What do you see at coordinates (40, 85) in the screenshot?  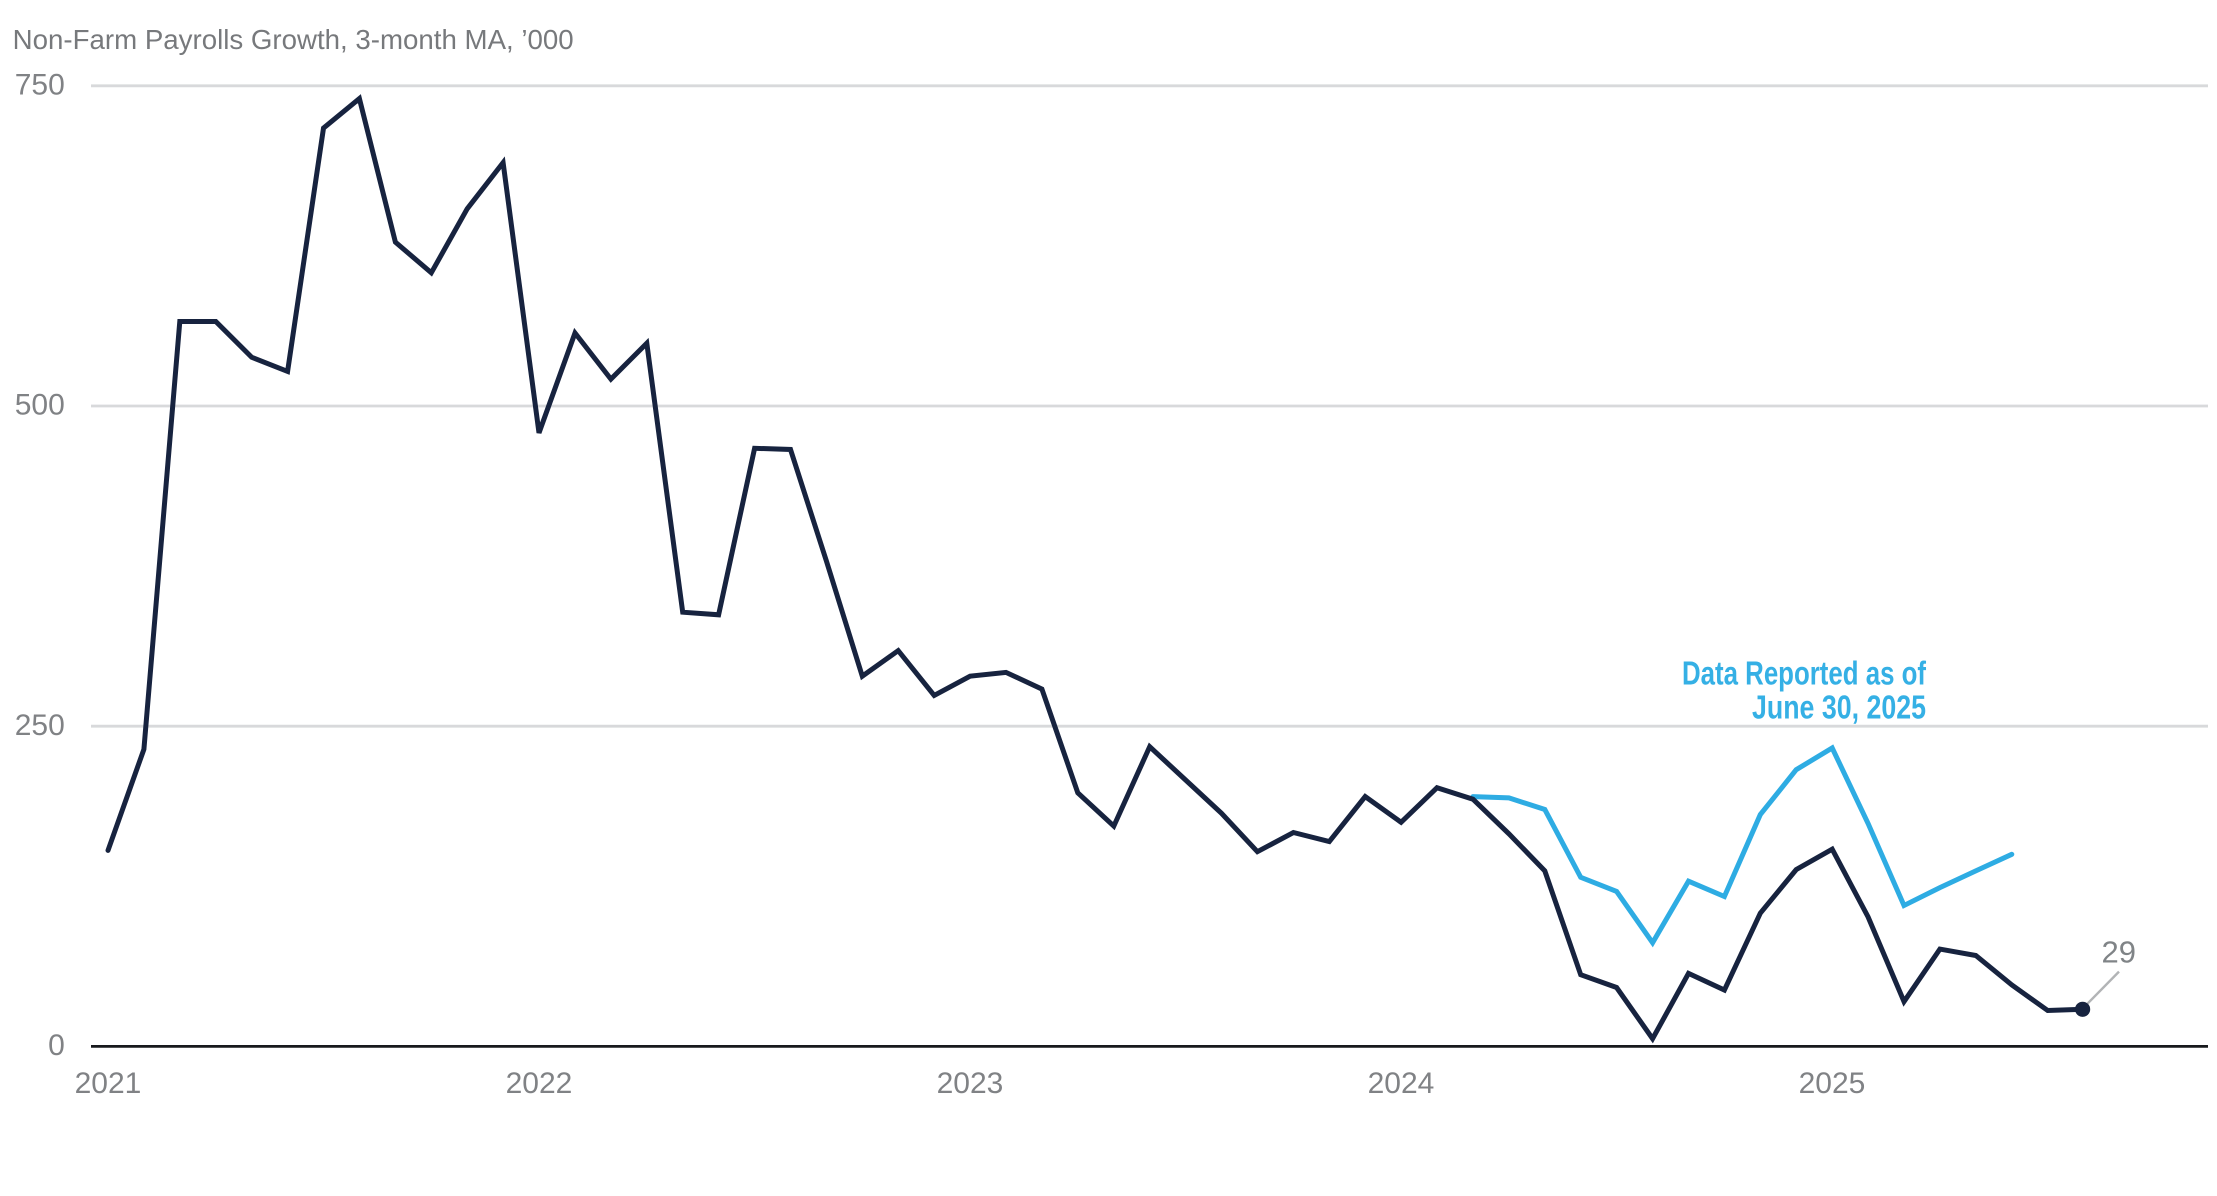 I see `svg-text: 750` at bounding box center [40, 85].